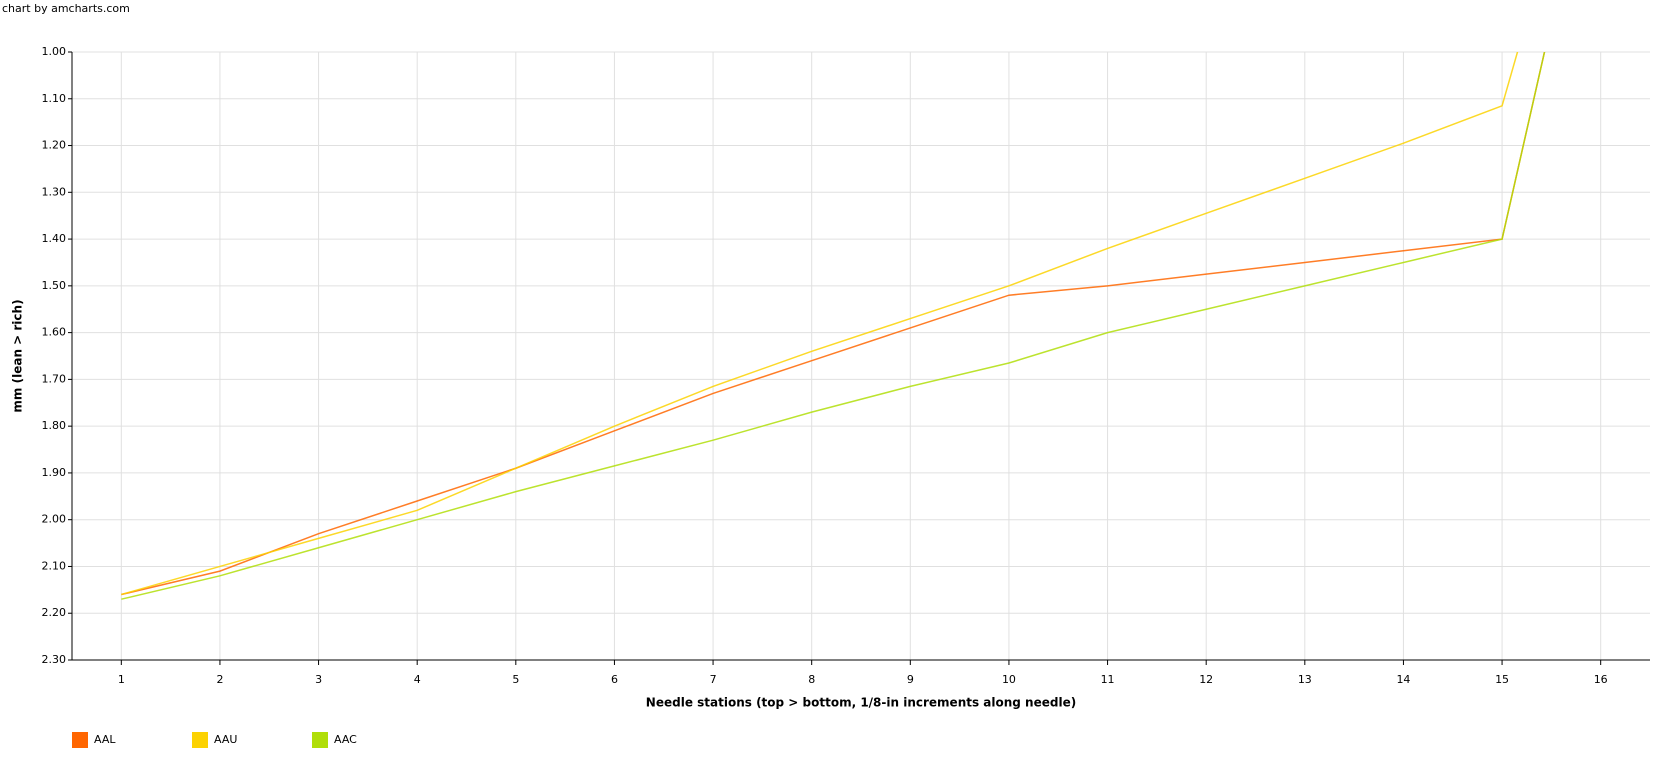 This screenshot has width=1654, height=765. Describe the element at coordinates (1305, 679) in the screenshot. I see `x-tick-label: 13` at that location.